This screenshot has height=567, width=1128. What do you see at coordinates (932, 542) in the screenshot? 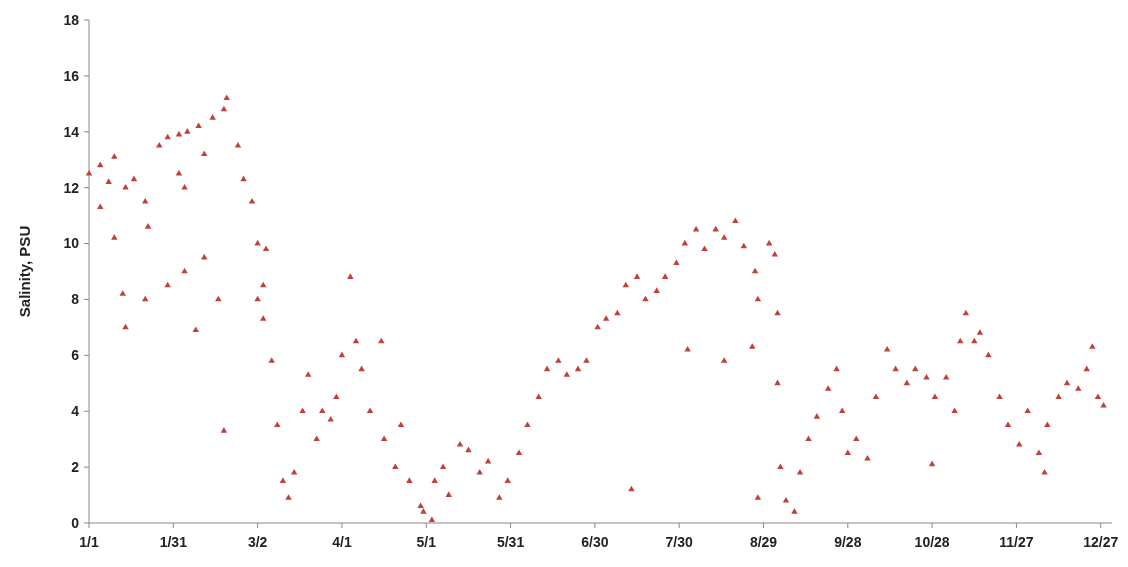
I see `x-tick-label: 10/28` at bounding box center [932, 542].